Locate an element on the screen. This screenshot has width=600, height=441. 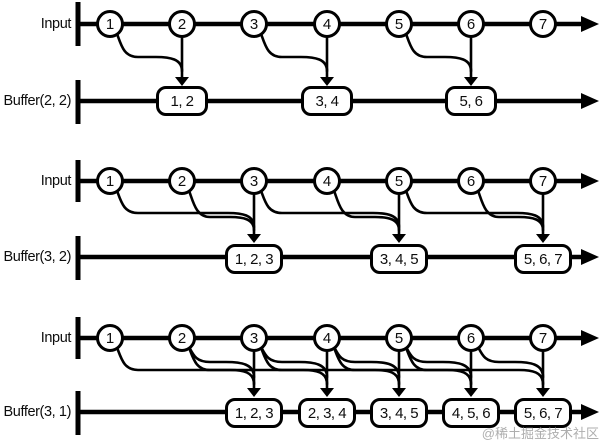
buffer-operator-label: Buffer(3, 2) is located at coordinates (37, 257).